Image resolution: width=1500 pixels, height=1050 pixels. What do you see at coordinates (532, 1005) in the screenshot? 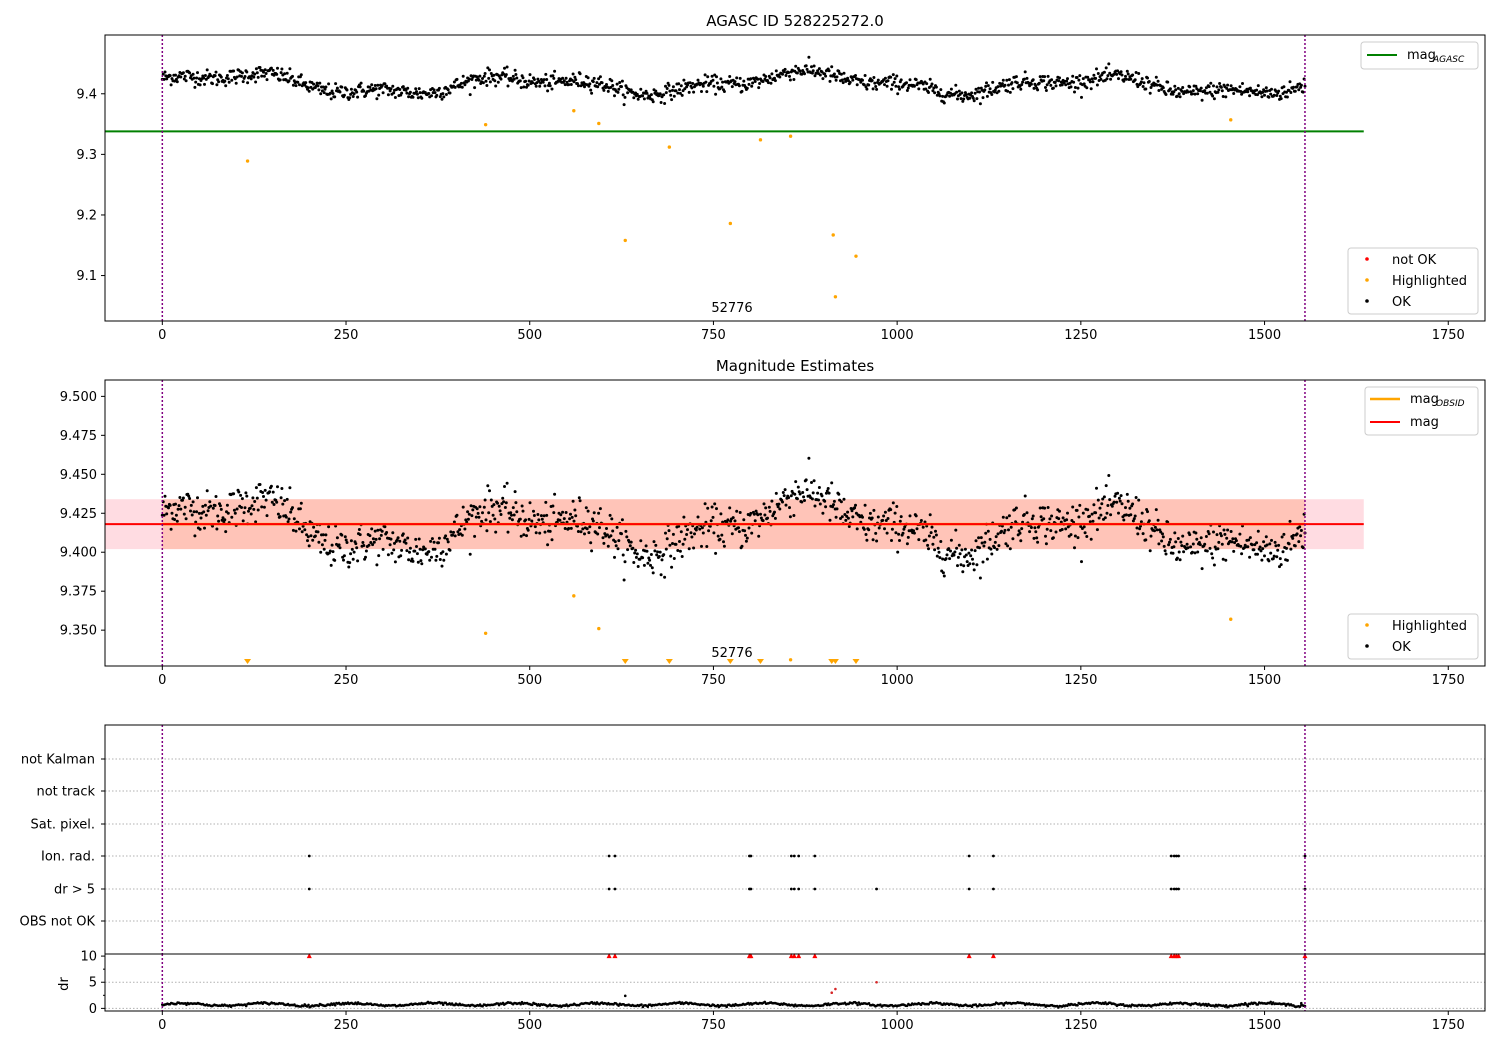
I see `dr-point` at bounding box center [532, 1005].